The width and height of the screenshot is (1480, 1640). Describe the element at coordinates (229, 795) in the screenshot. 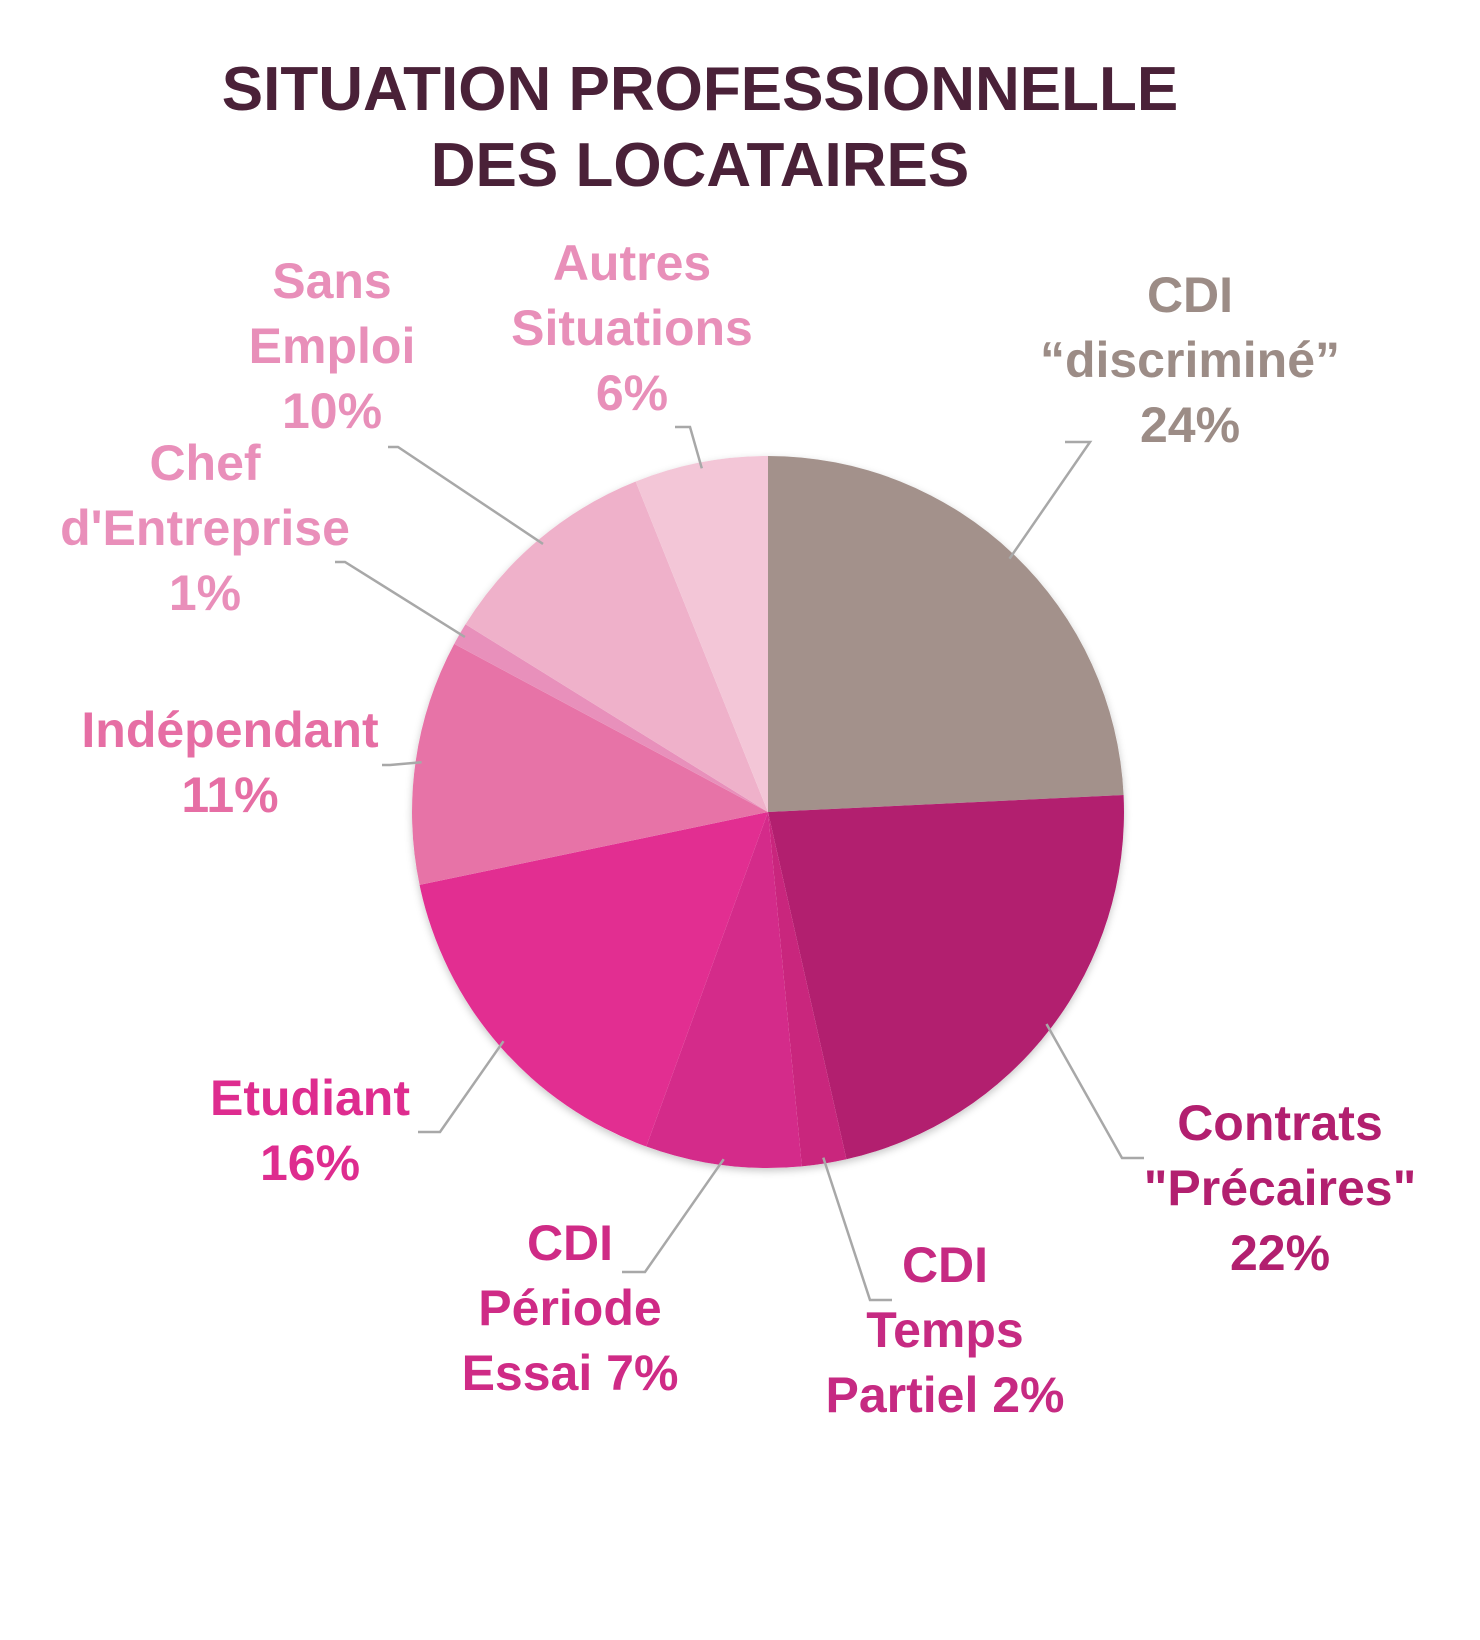

I see `slice-label-line: 11%` at that location.